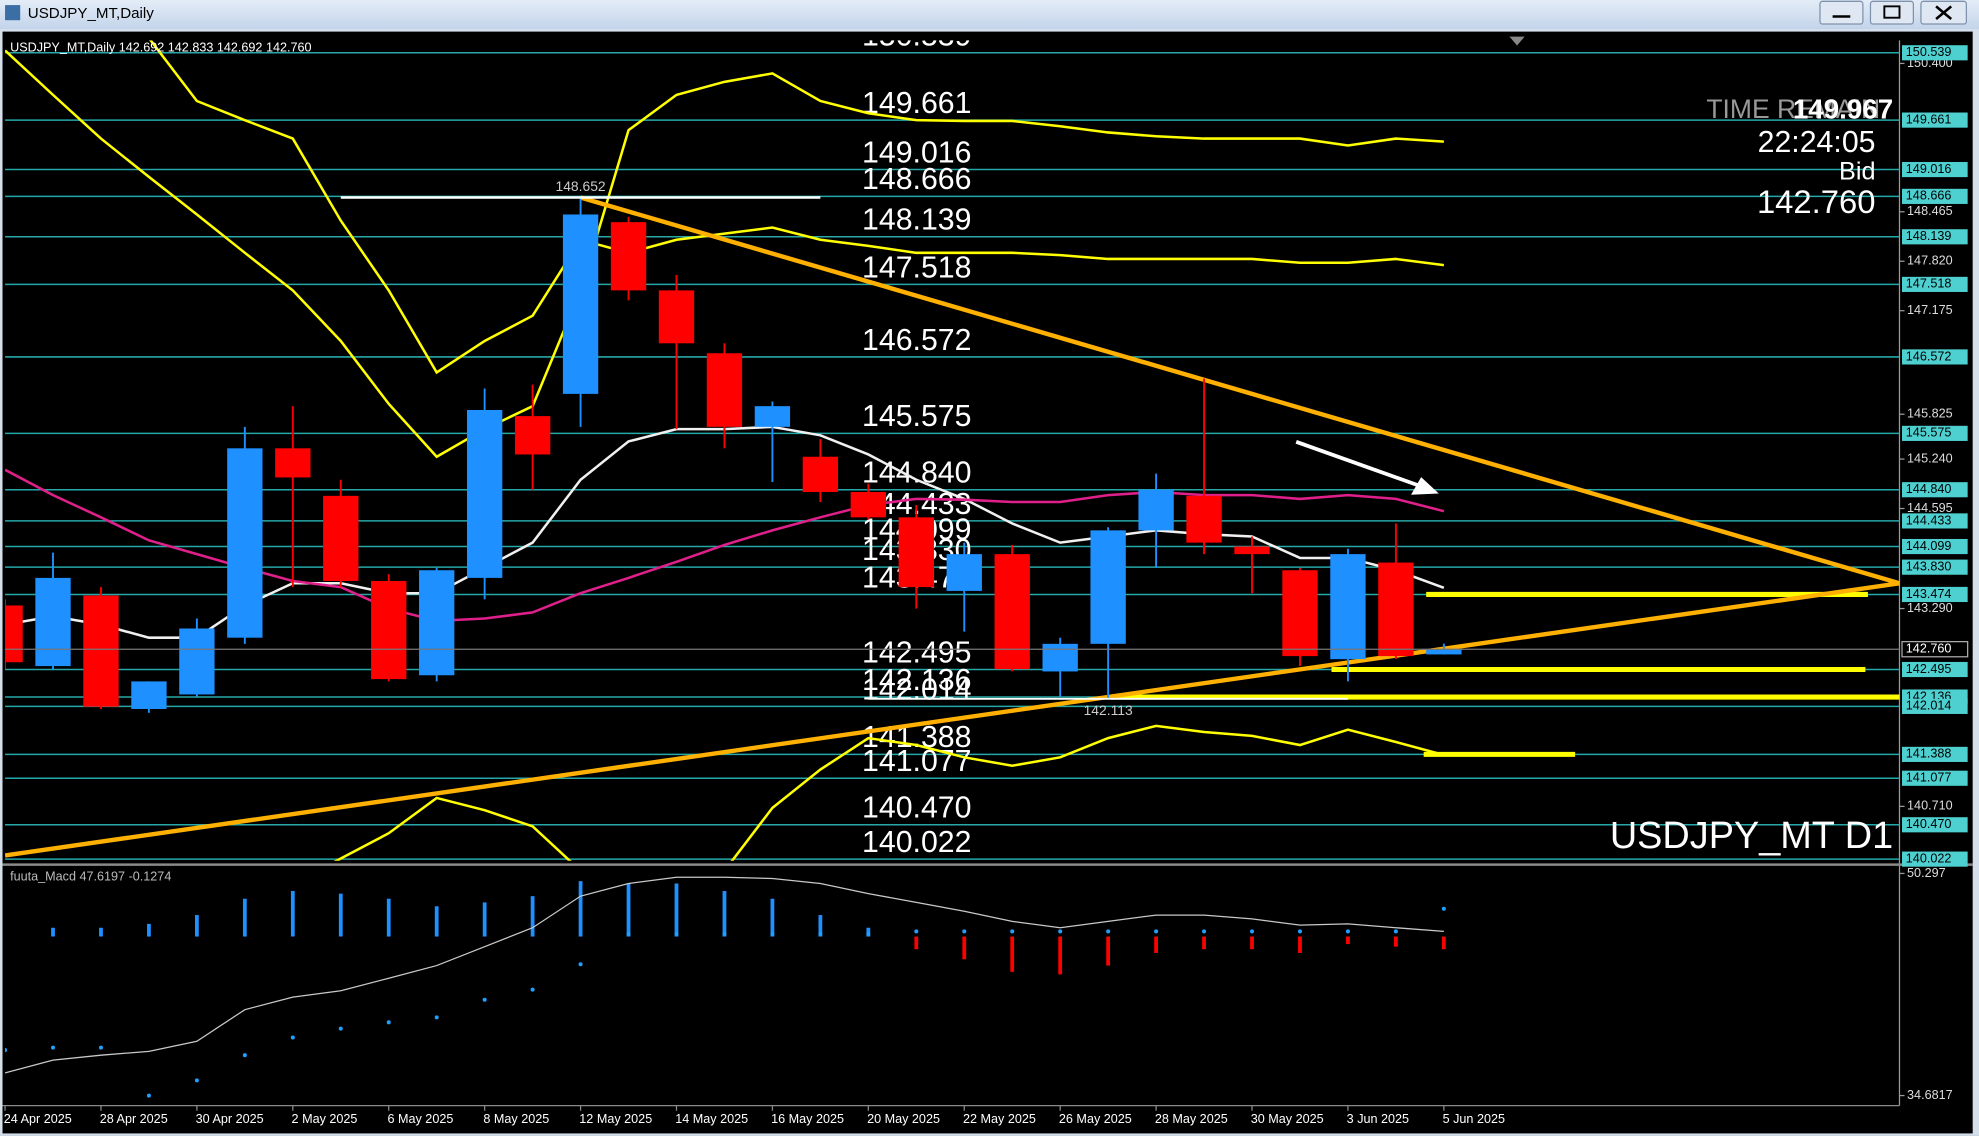  I want to click on title-bar, so click(989, 15).